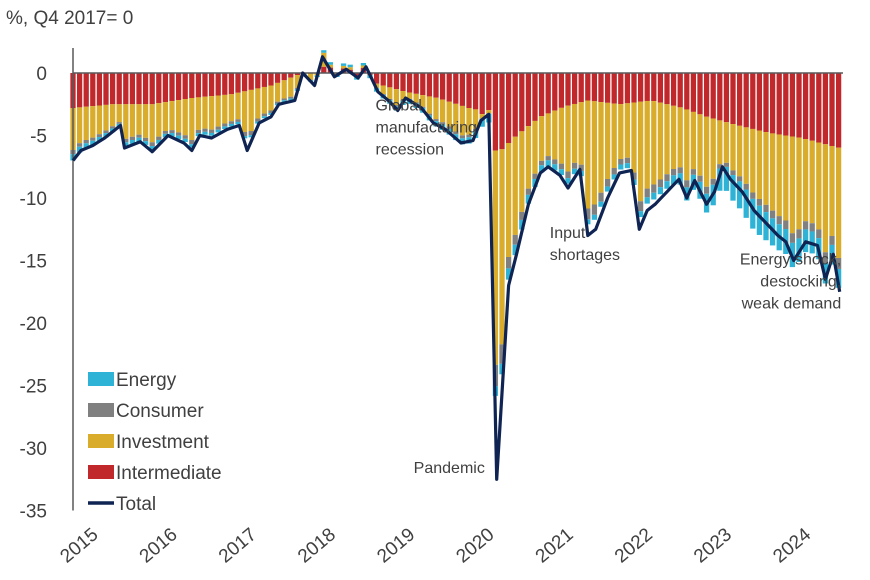  Describe the element at coordinates (790, 281) in the screenshot. I see `annotation-3: Energy shock, destocking, weak demand` at that location.